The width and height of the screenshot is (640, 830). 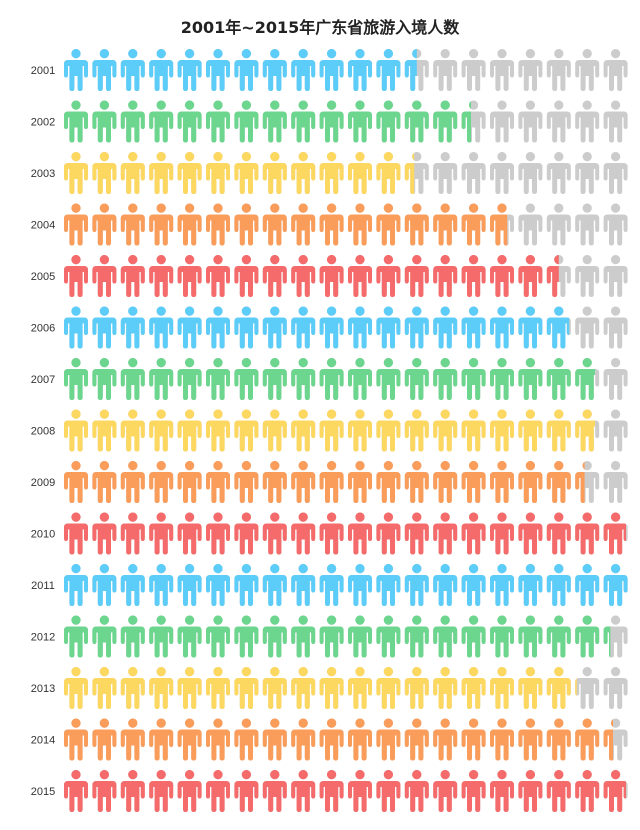 I want to click on y-tick-label: 2005, so click(x=43, y=277).